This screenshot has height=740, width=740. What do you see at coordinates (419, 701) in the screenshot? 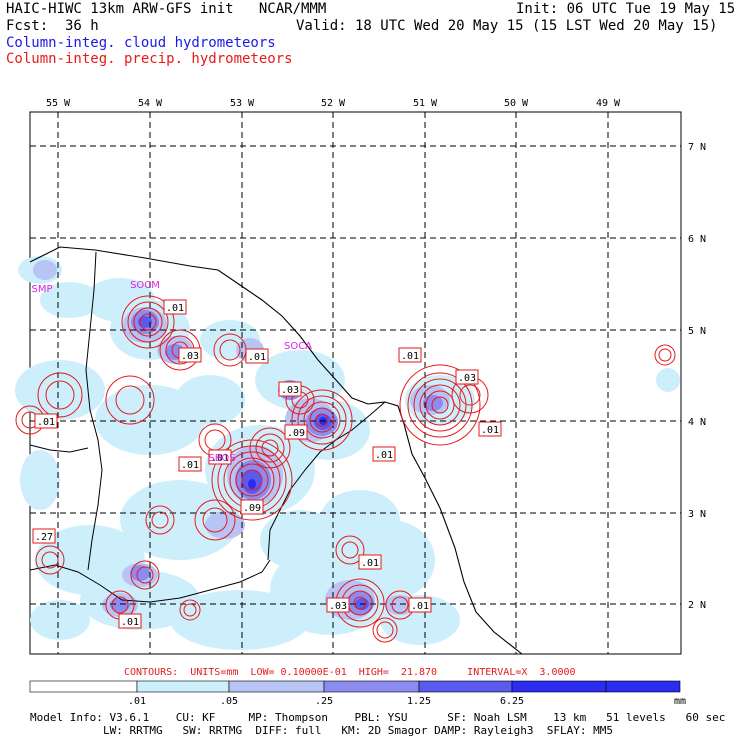
I see `colorbar-tick: 1.25` at bounding box center [419, 701].